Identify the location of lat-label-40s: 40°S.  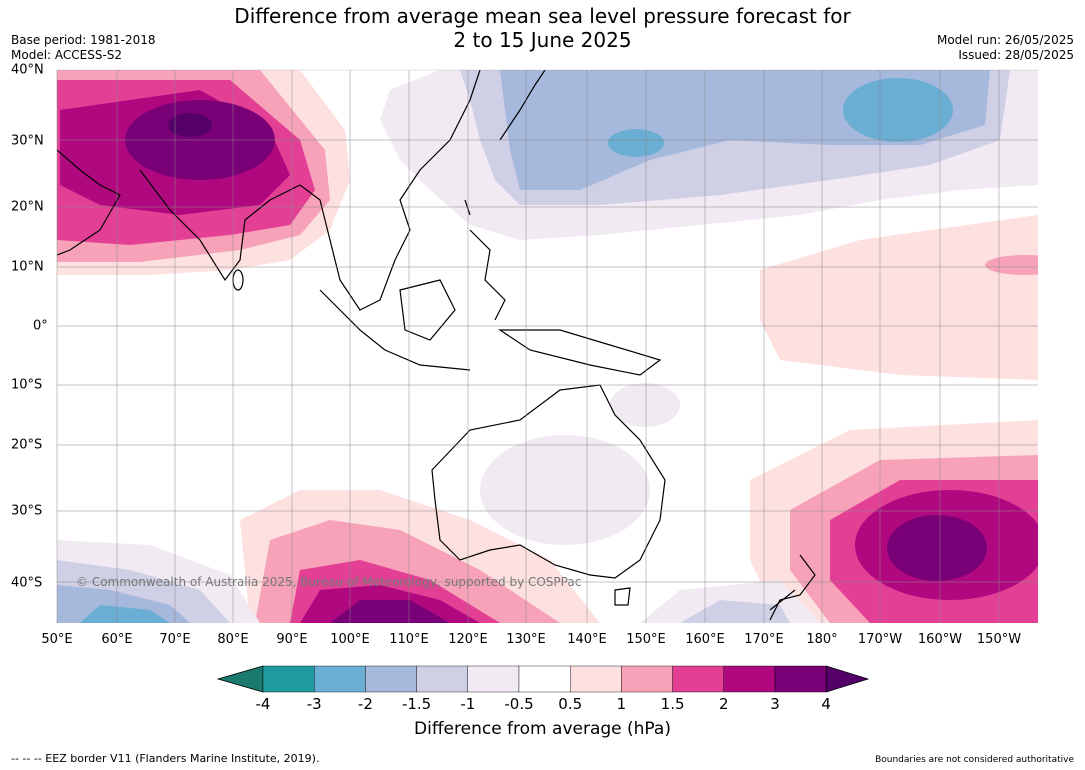
(27, 583).